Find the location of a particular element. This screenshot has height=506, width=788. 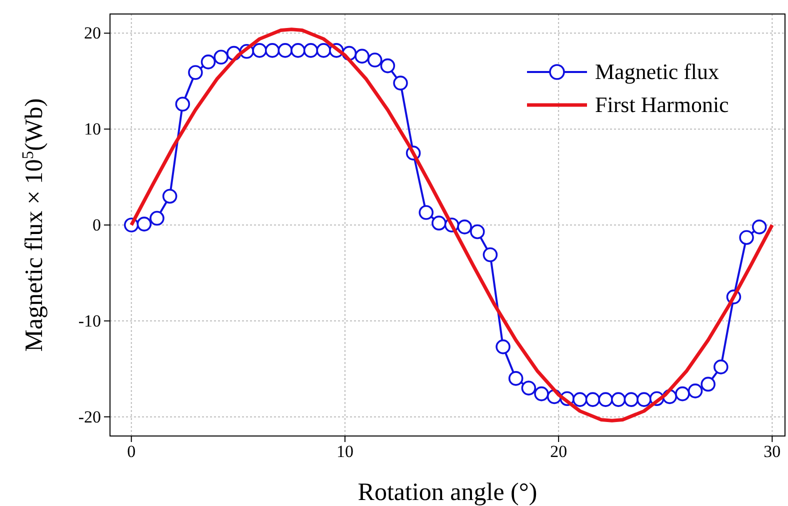

x-tick-label: 0 is located at coordinates (131, 452).